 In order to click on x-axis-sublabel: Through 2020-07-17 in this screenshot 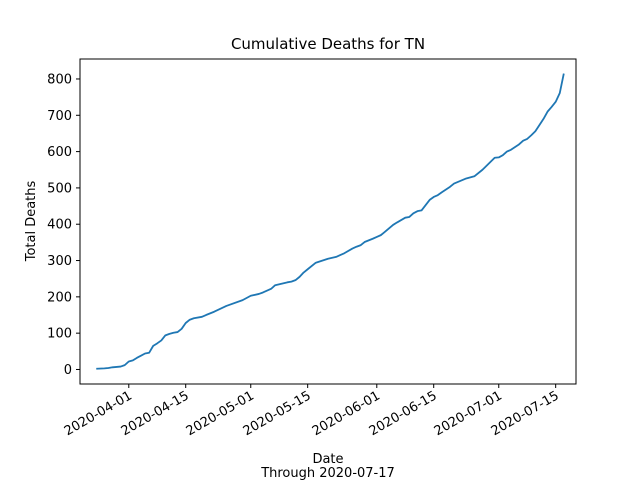, I will do `click(327, 473)`.